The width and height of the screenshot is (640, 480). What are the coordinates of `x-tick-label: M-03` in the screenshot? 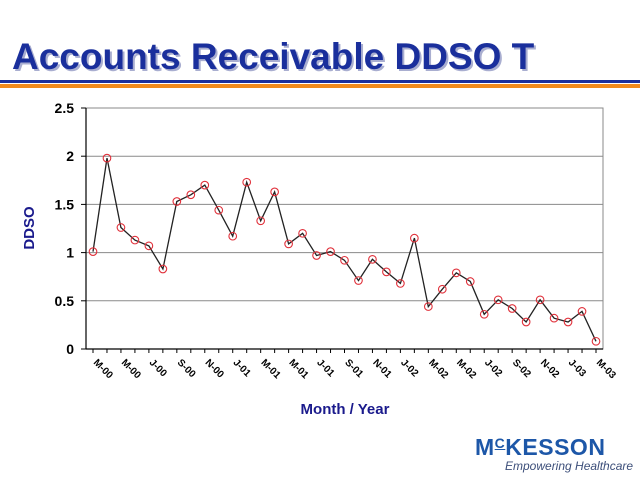 It's located at (606, 369).